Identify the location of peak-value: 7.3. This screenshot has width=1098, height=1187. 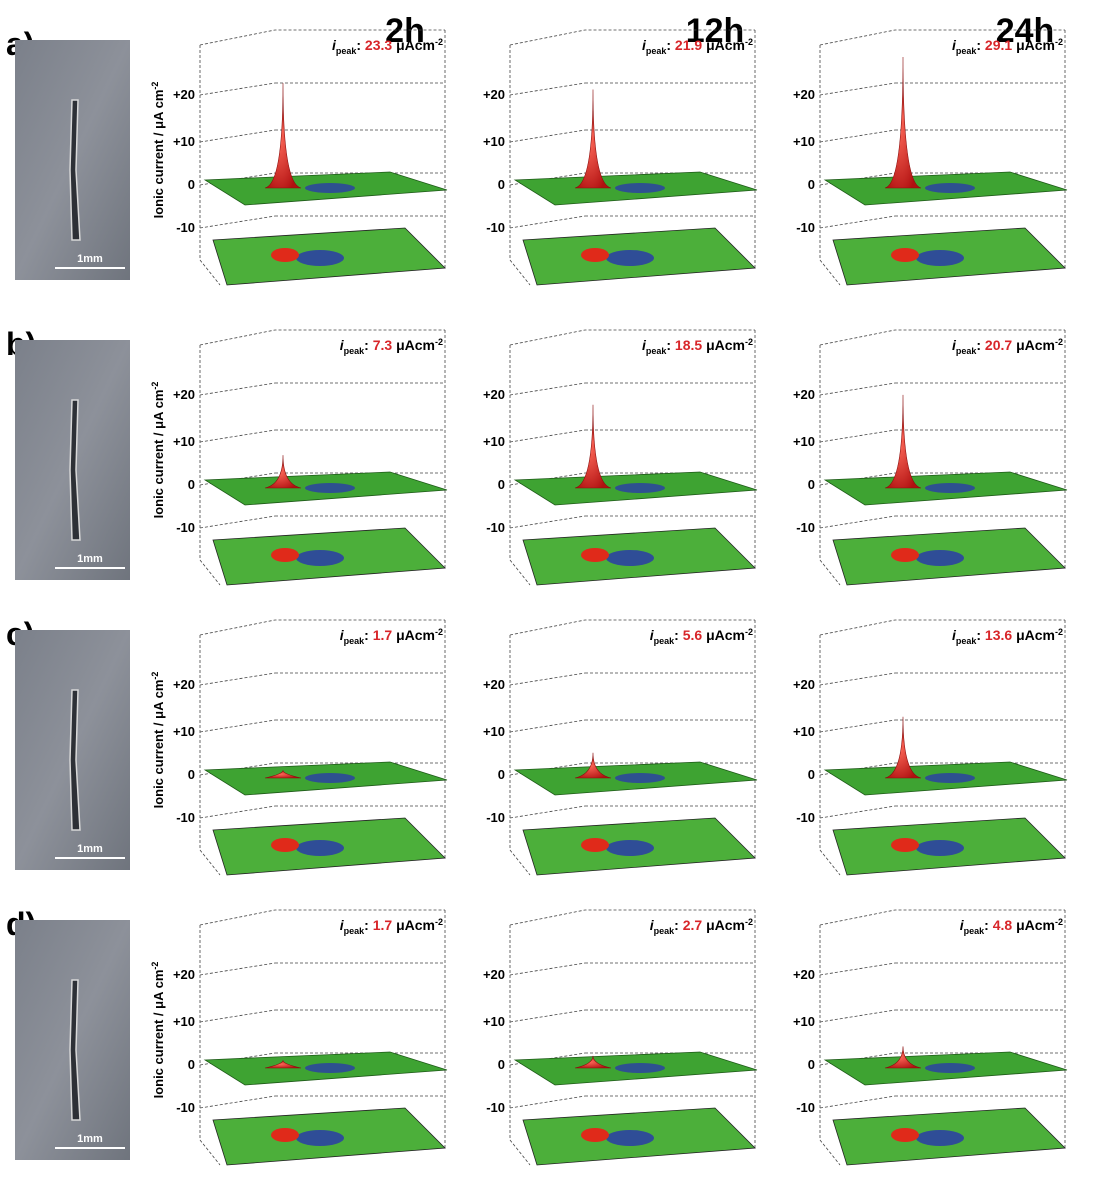
(383, 345).